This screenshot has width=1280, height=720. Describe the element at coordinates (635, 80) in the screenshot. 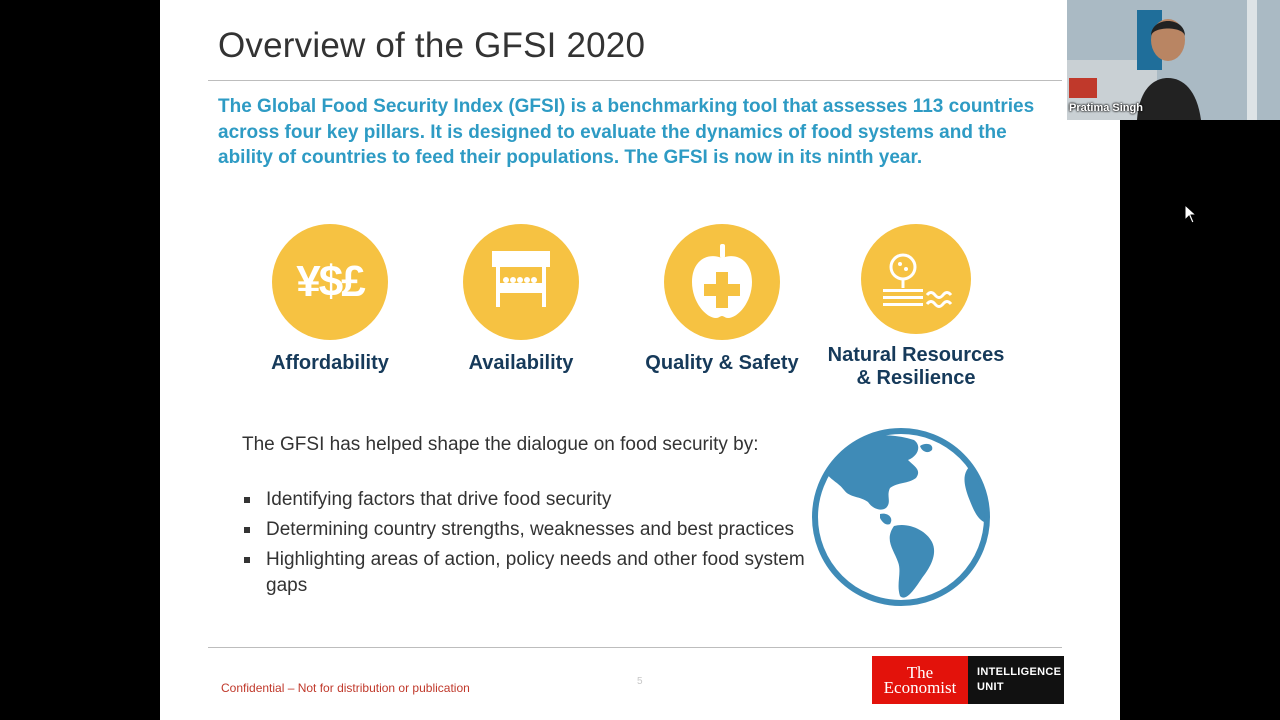

I see `title-divider` at that location.